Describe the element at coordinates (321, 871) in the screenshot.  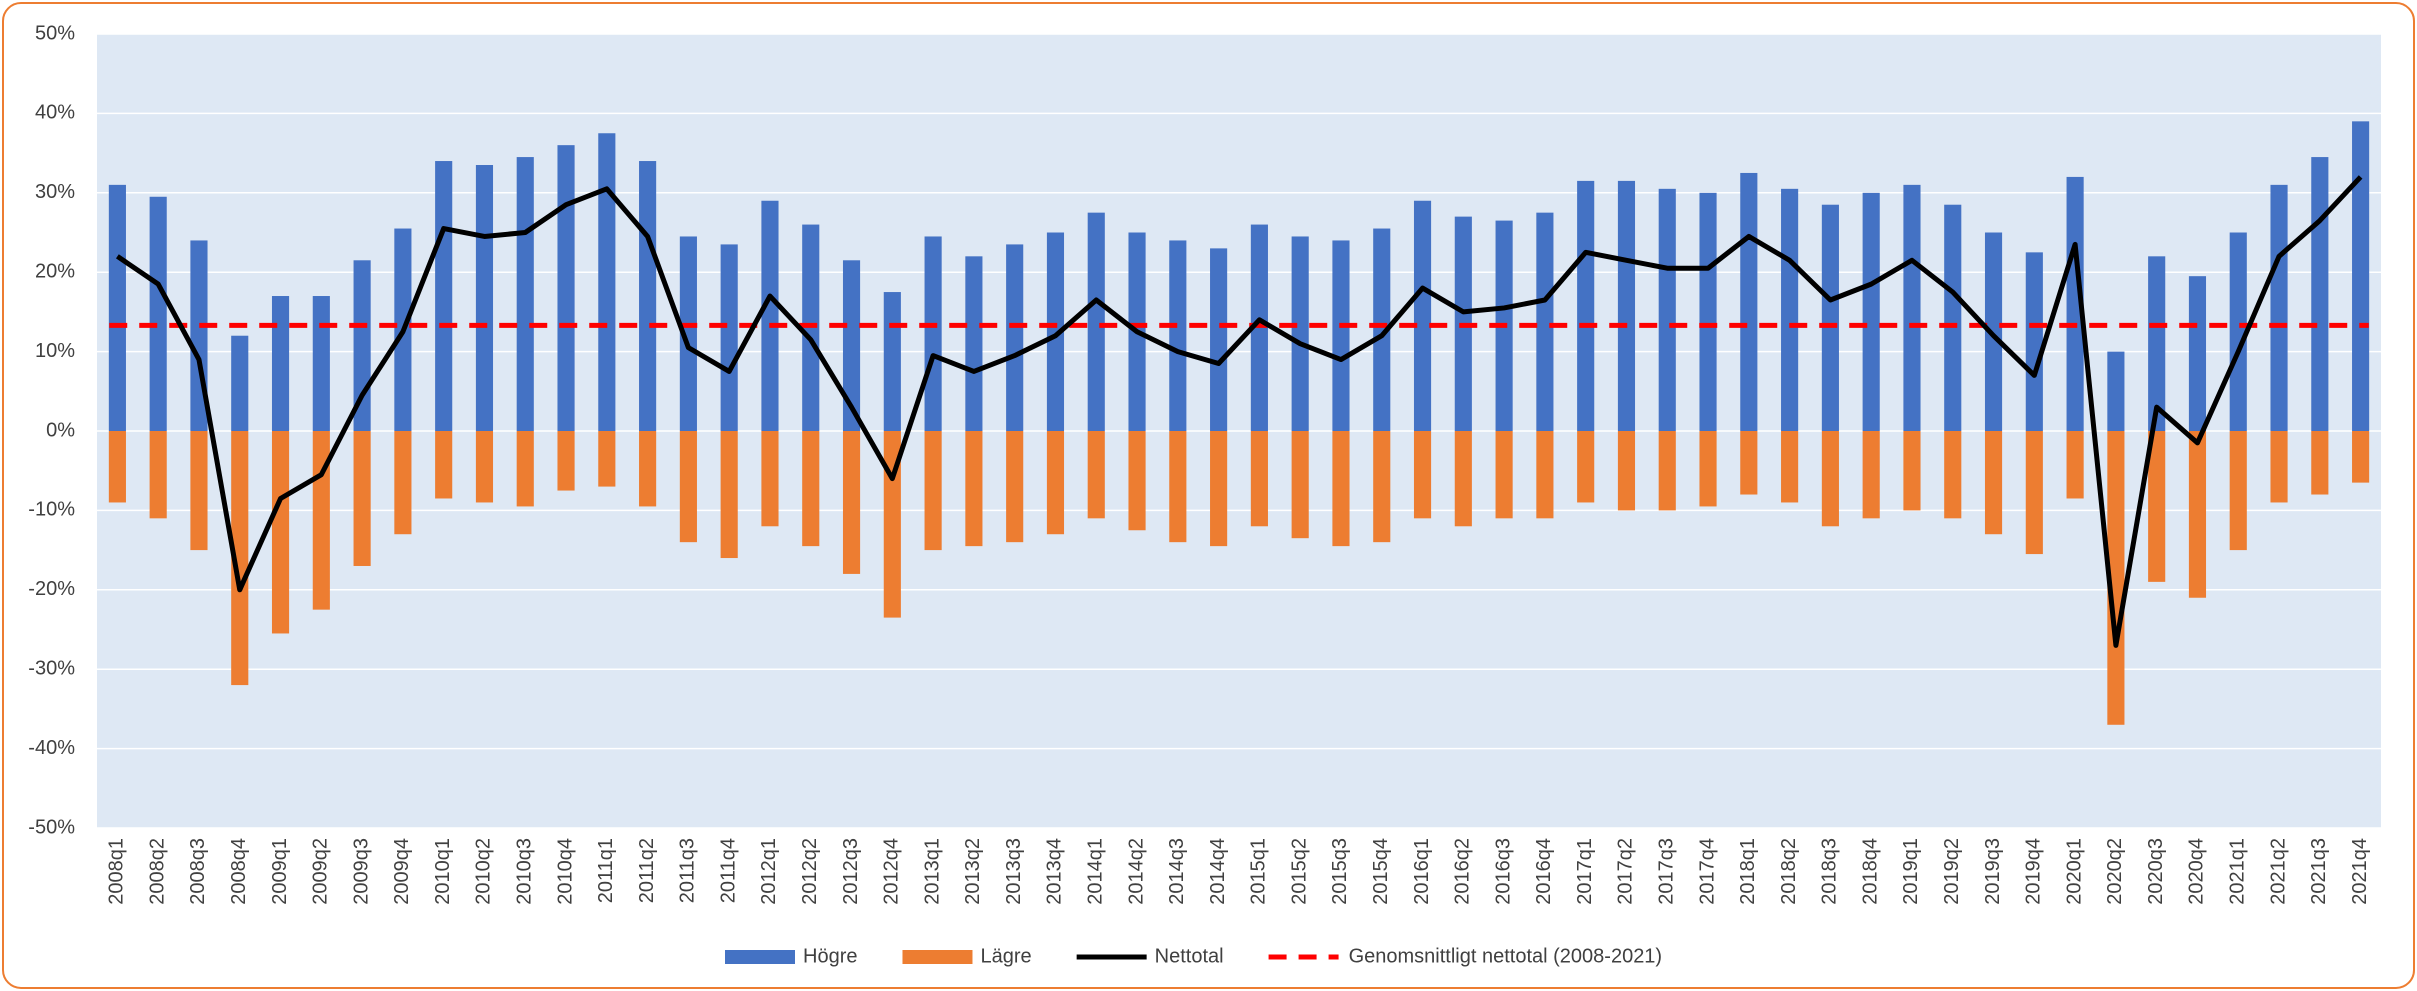
I see `x-tick-label: 2009q2` at that location.